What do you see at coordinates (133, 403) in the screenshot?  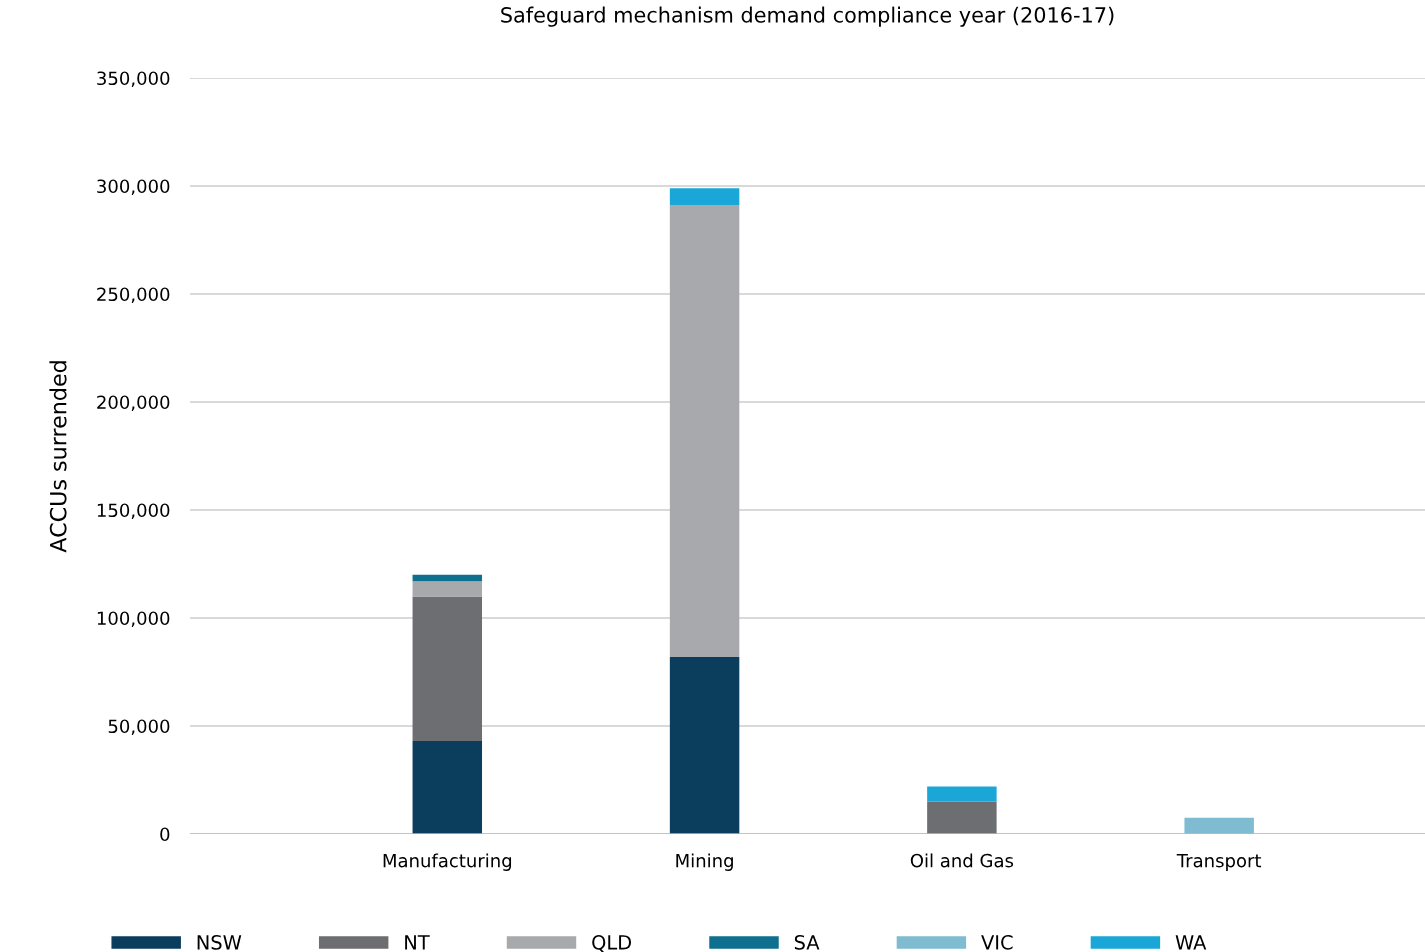 I see `y-tick-label: 200,000` at bounding box center [133, 403].